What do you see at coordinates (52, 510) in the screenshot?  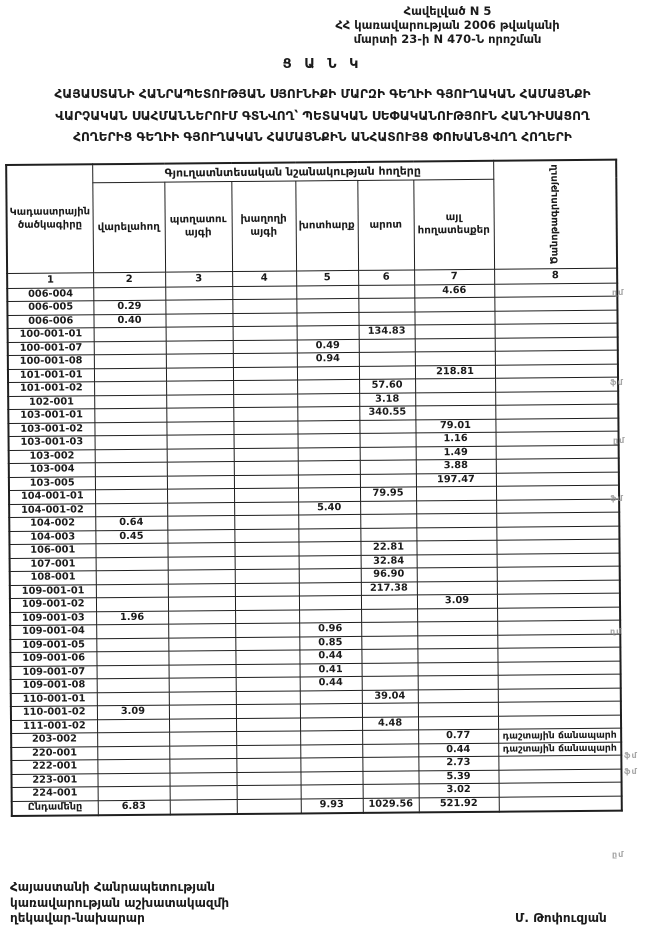 I see `cadastral-code-cell: 104-001-02` at bounding box center [52, 510].